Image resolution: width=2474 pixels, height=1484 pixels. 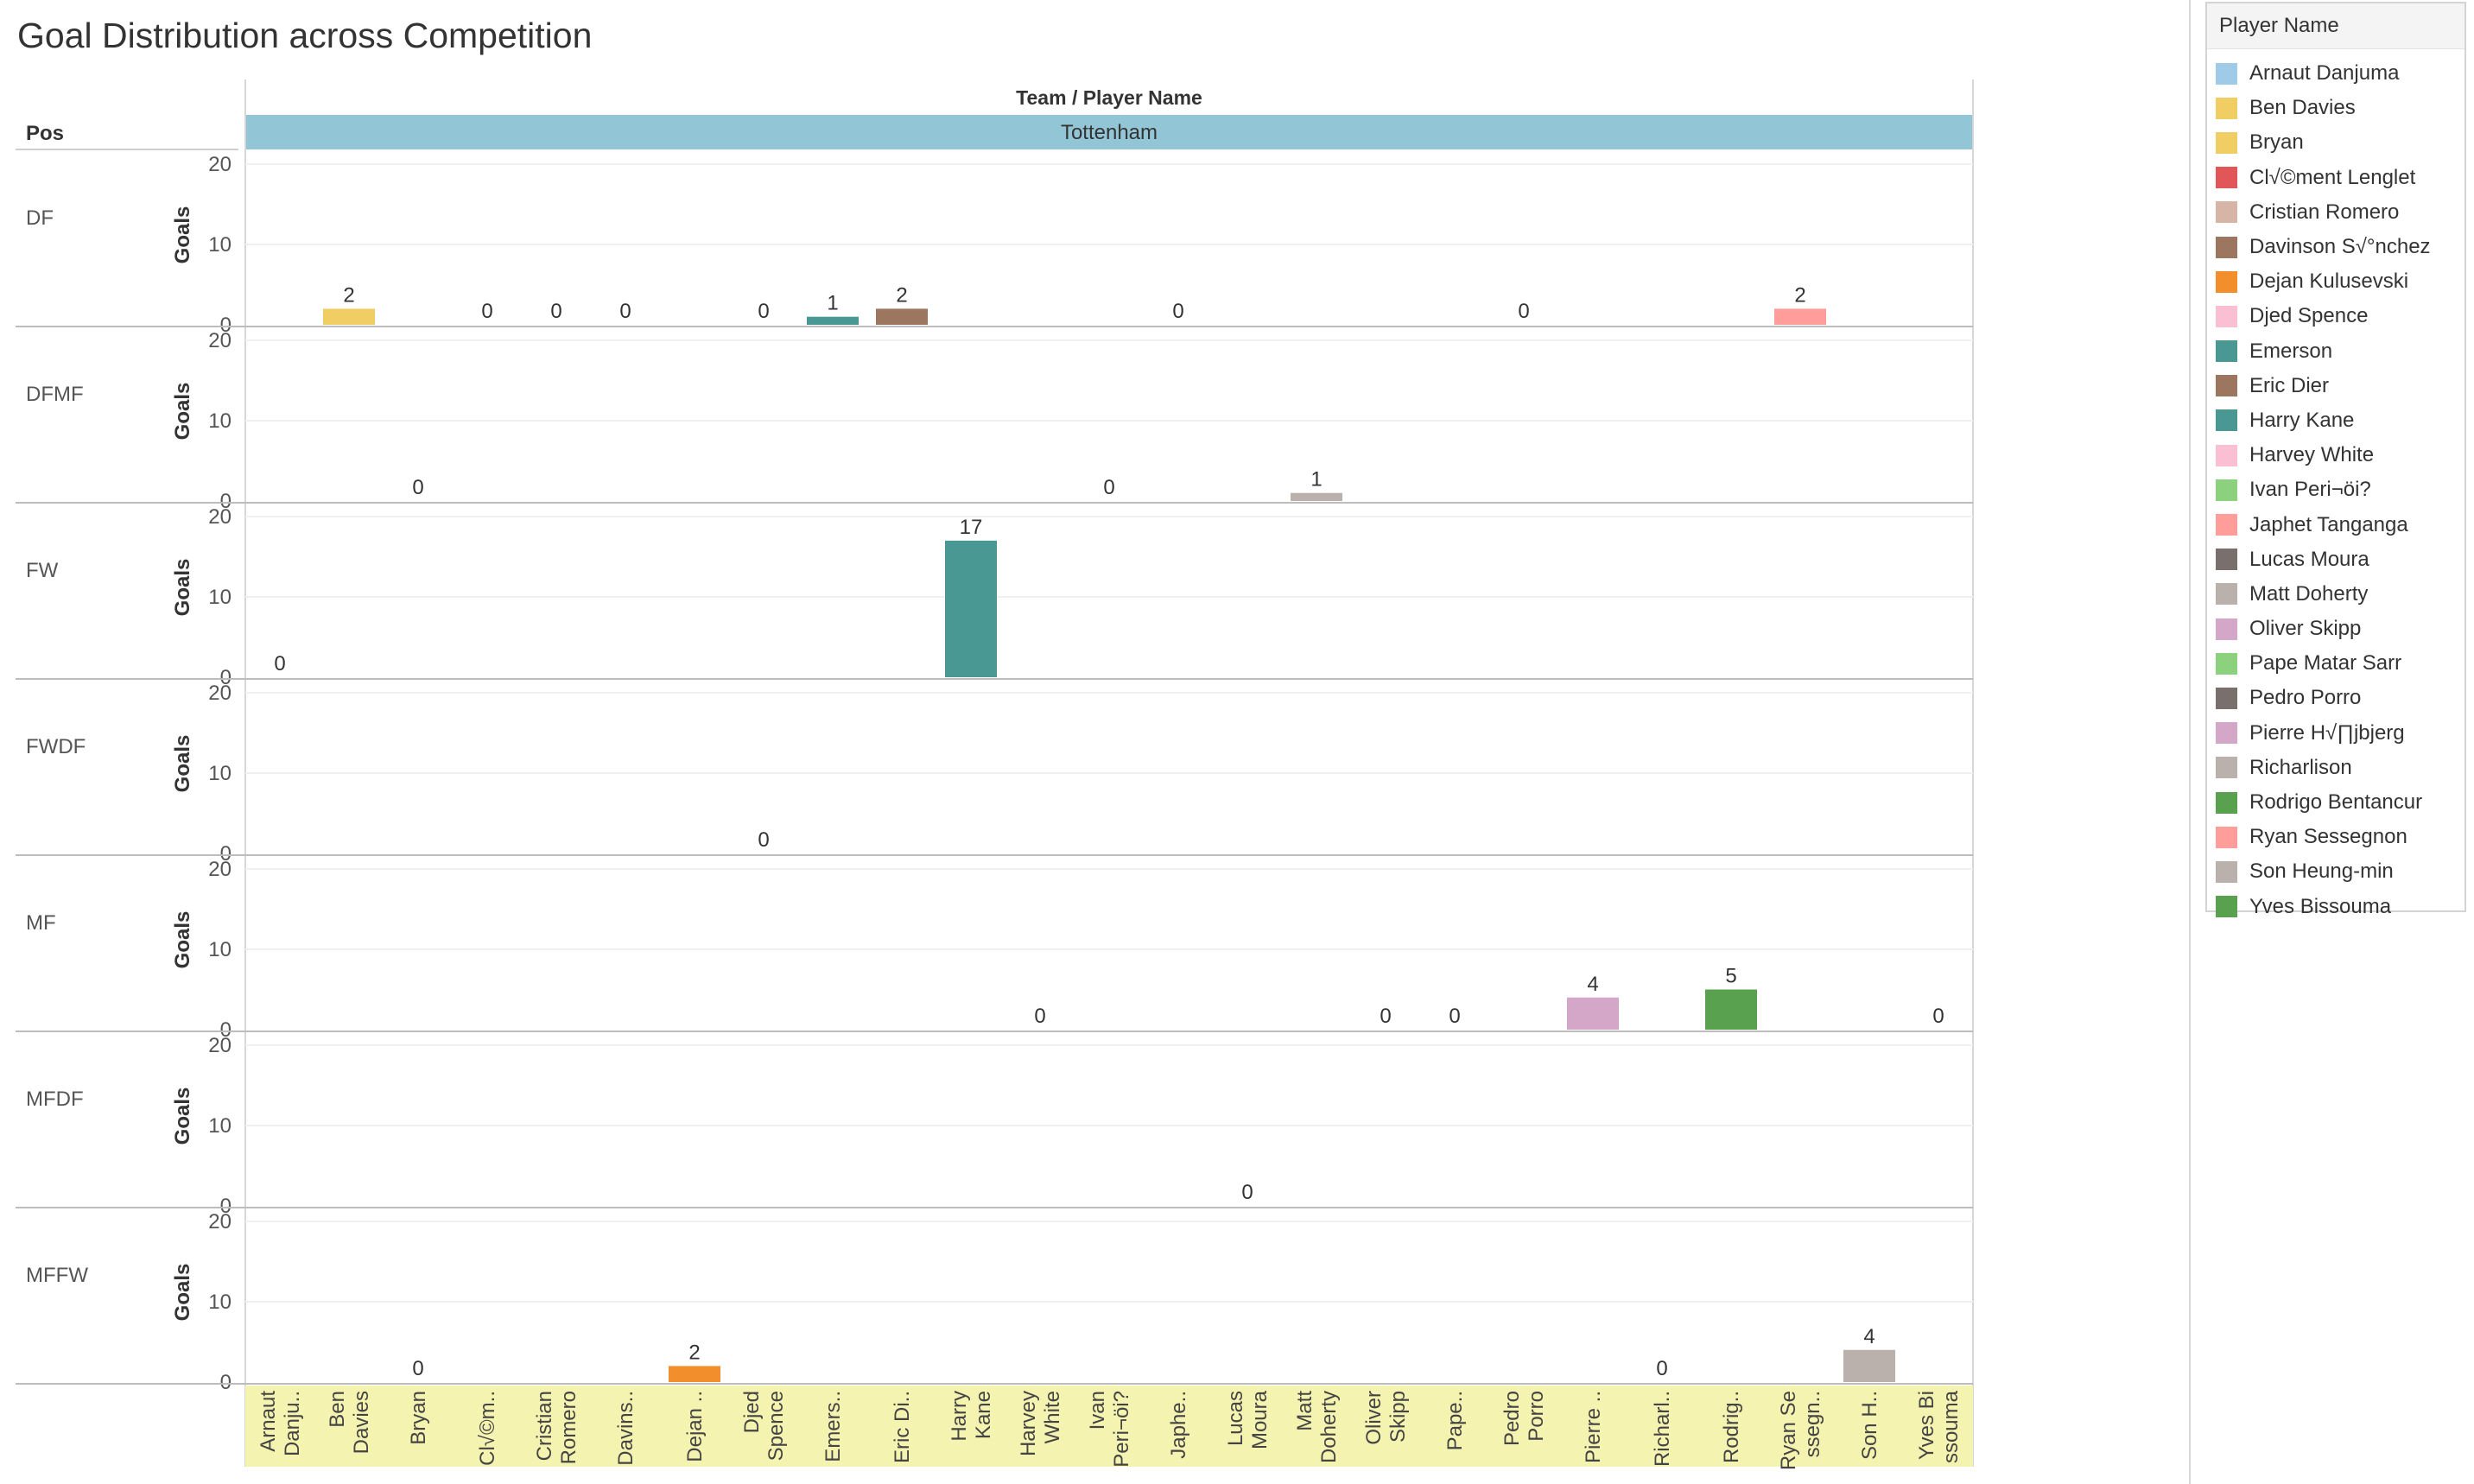 I want to click on data-label: 5, so click(x=1730, y=976).